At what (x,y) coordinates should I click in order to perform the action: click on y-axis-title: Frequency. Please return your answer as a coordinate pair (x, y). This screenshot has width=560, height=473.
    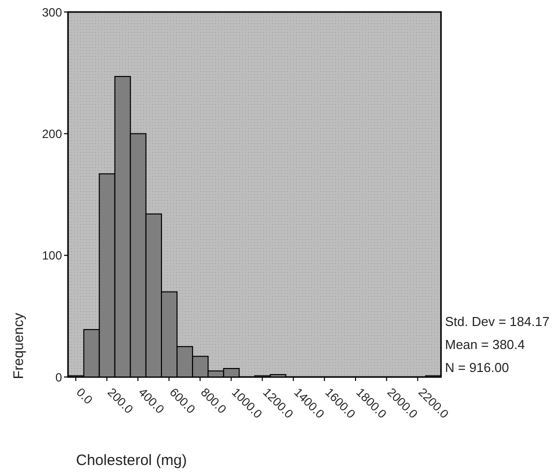
    Looking at the image, I should click on (18, 347).